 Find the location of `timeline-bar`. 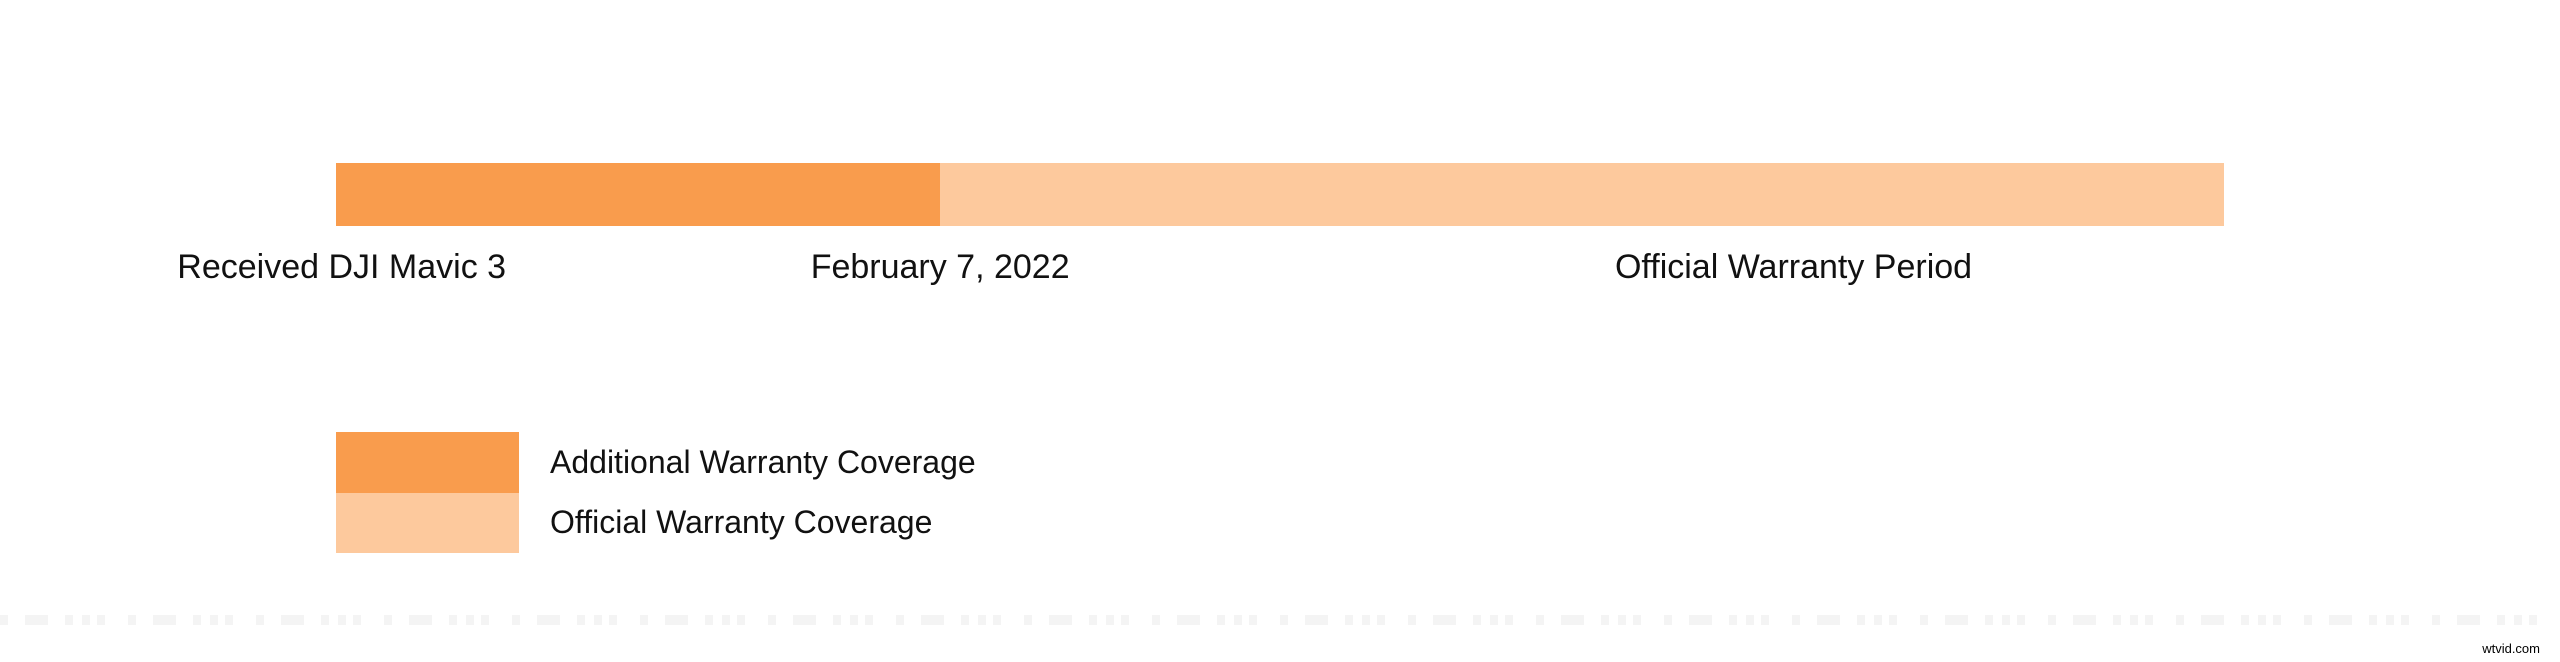

timeline-bar is located at coordinates (1280, 194).